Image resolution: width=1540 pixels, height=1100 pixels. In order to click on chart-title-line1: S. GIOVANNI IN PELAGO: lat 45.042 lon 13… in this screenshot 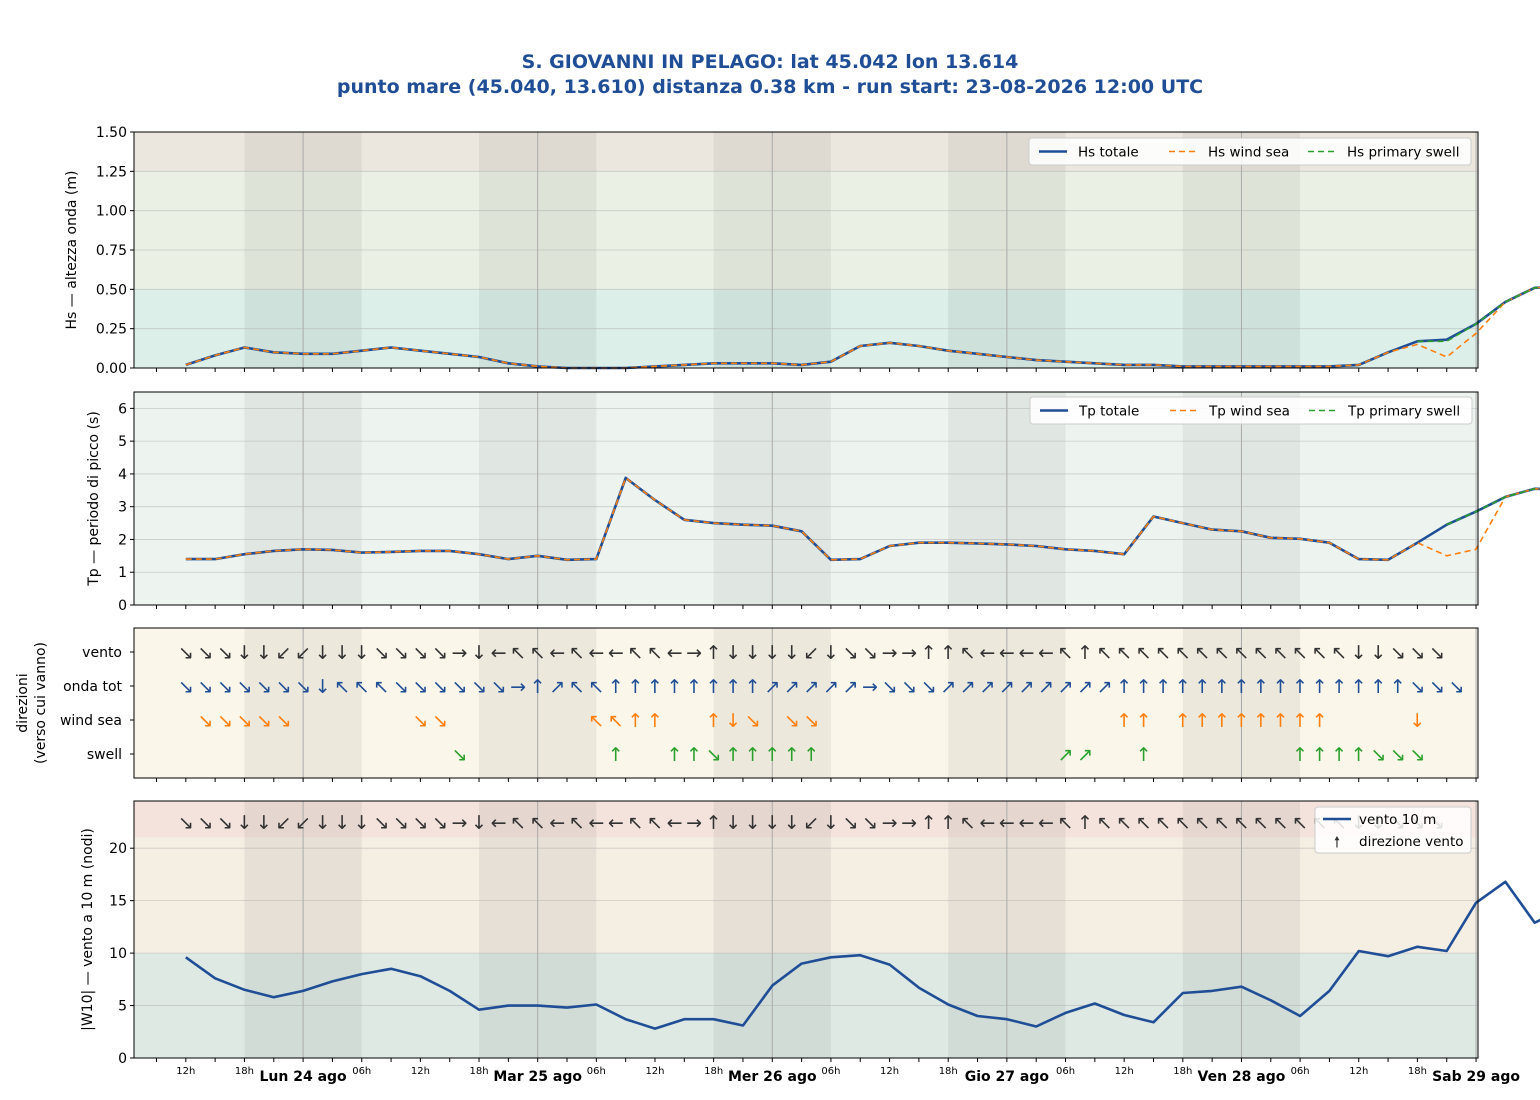, I will do `click(770, 62)`.